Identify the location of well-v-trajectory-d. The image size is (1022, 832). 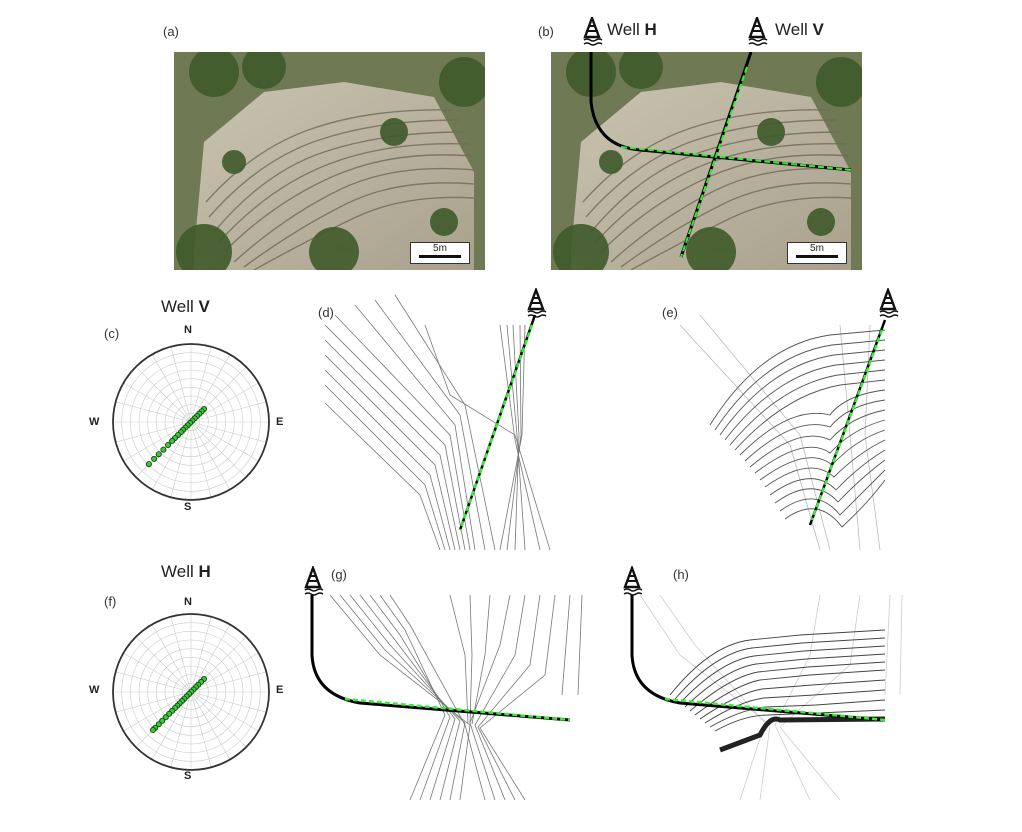
(497, 422).